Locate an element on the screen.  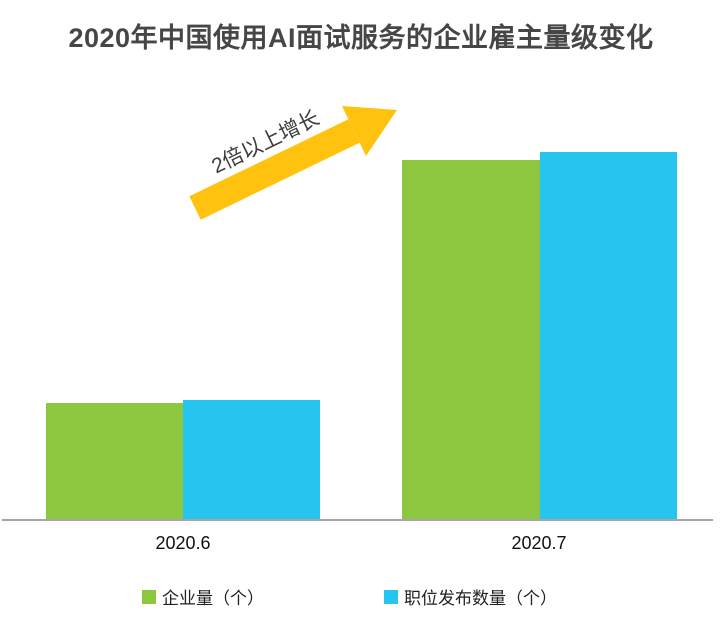
bar-职位发布数量（个）-2020.7 is located at coordinates (608, 336).